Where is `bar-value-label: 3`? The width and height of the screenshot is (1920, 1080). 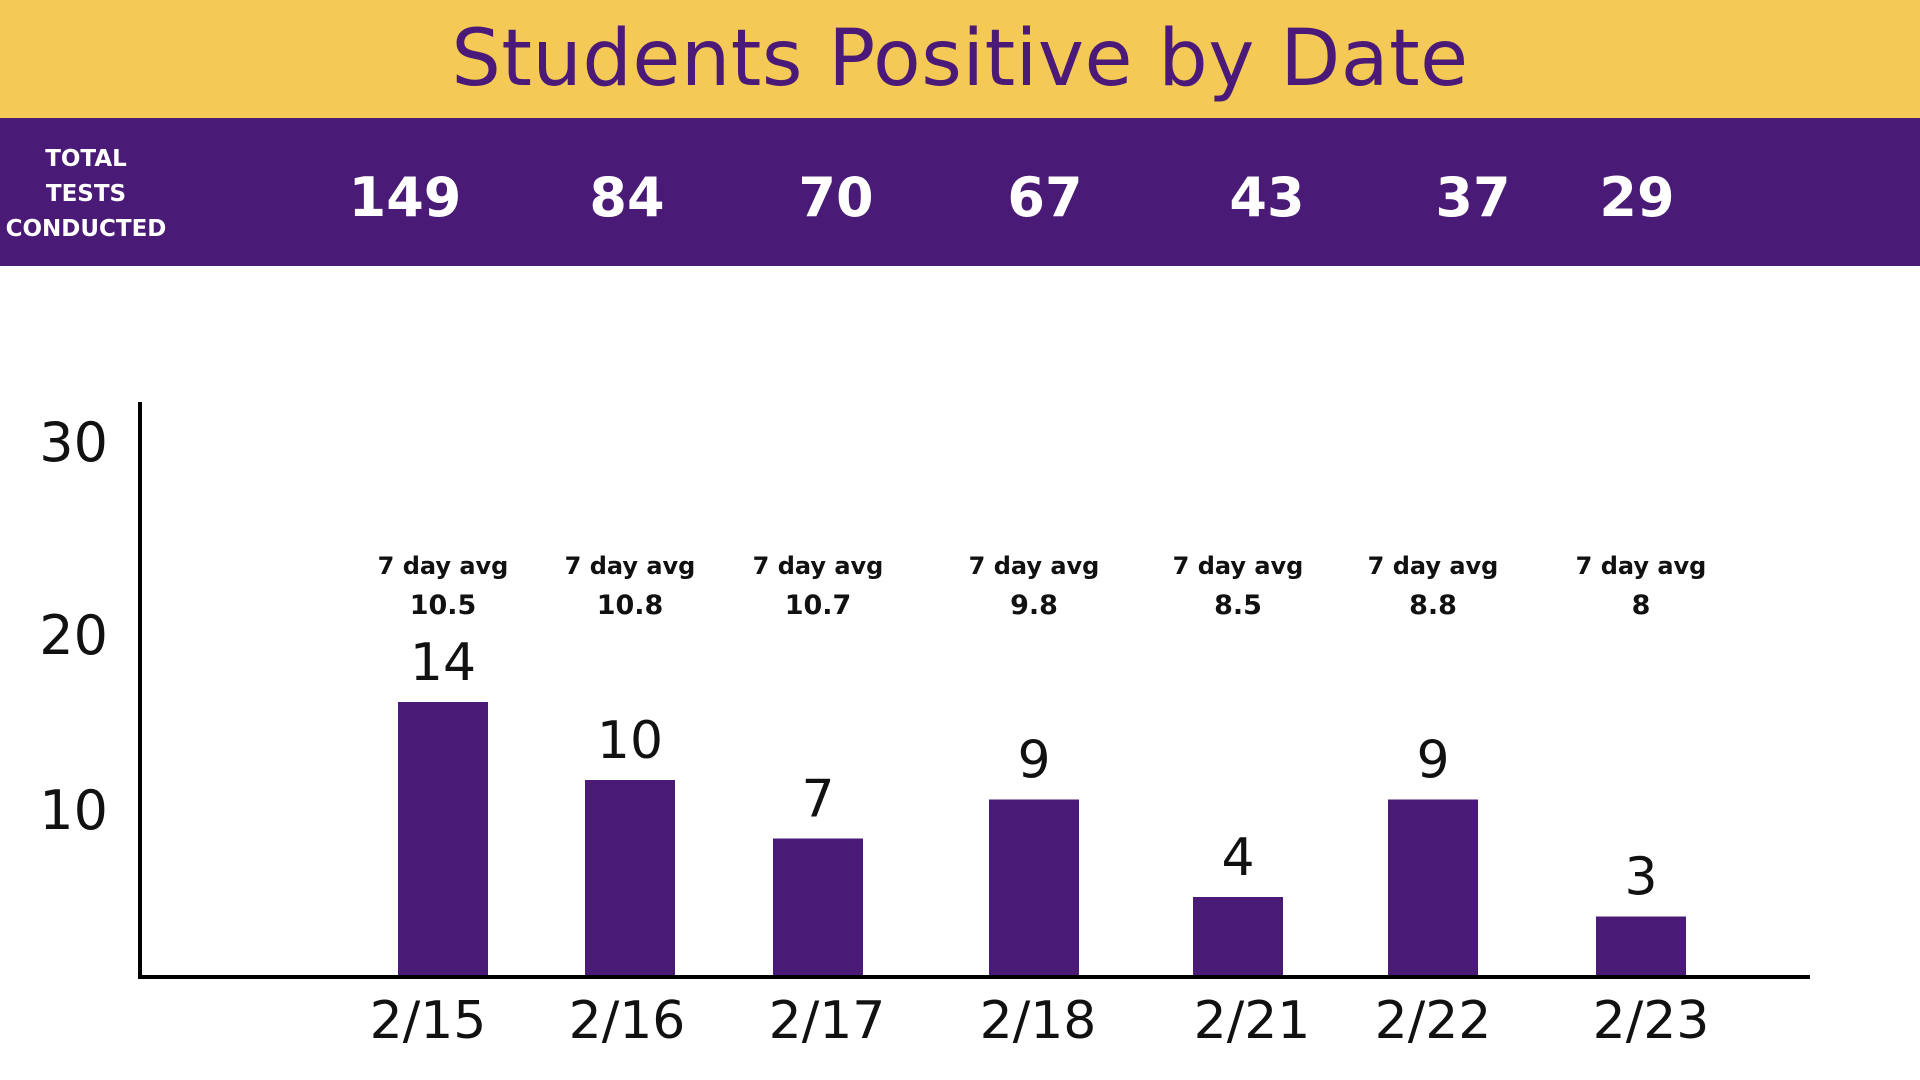
bar-value-label: 3 is located at coordinates (1640, 878).